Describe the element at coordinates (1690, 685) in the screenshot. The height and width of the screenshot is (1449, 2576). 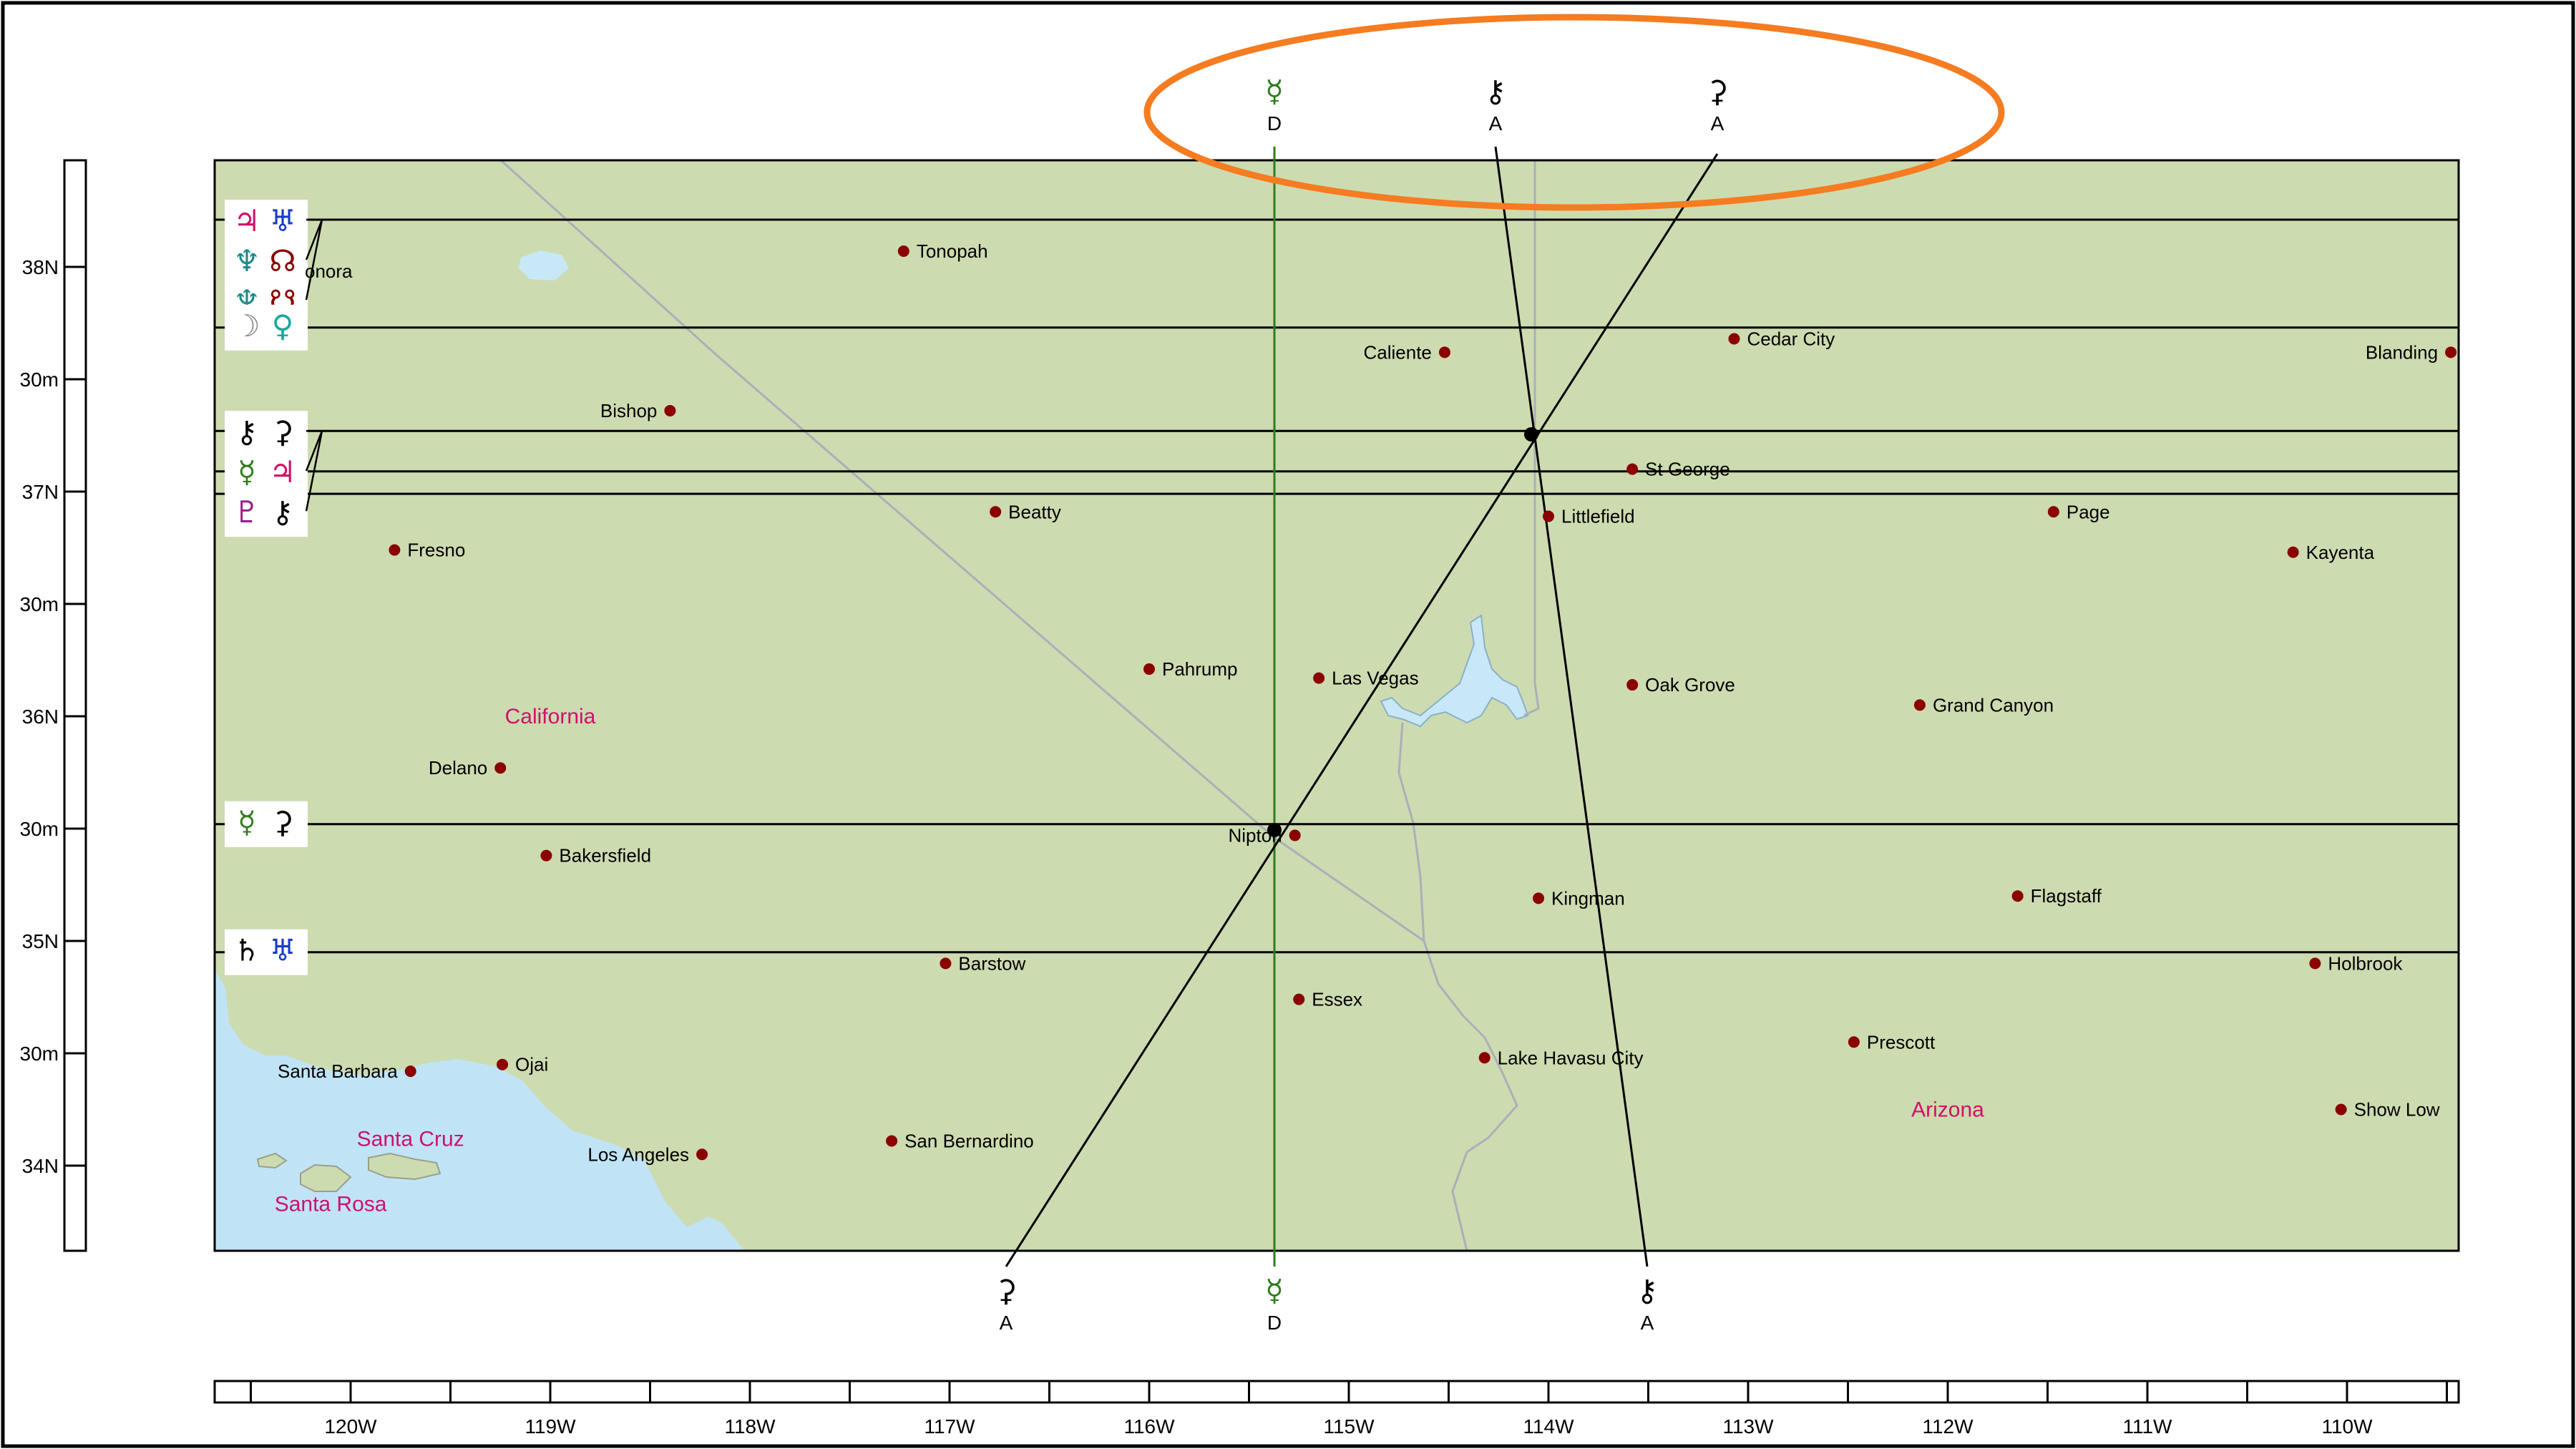
I see `city-label-oak-grove: Oak Grove` at that location.